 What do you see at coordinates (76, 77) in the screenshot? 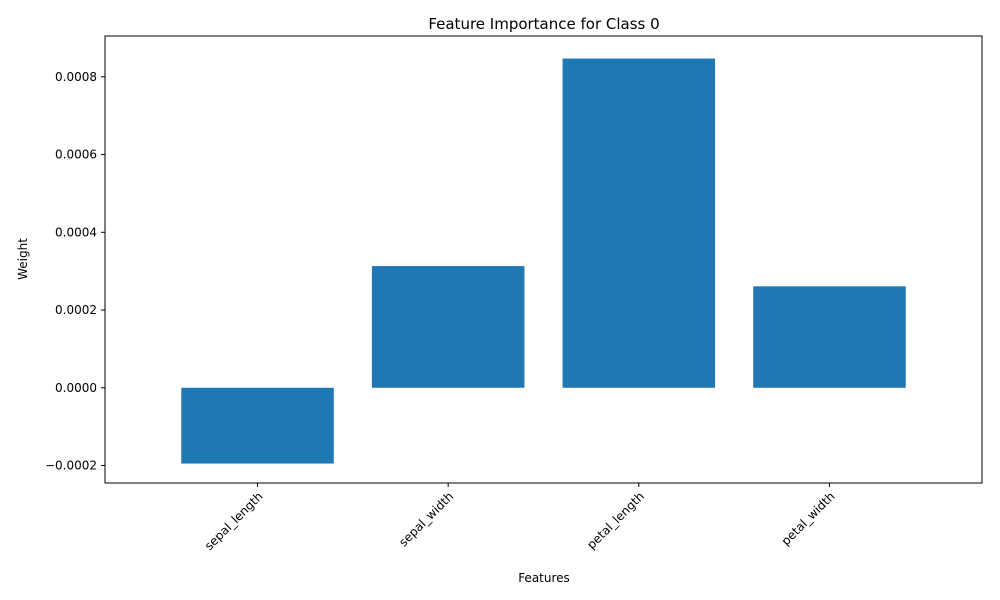
I see `y-tick-label: 0.0008` at bounding box center [76, 77].